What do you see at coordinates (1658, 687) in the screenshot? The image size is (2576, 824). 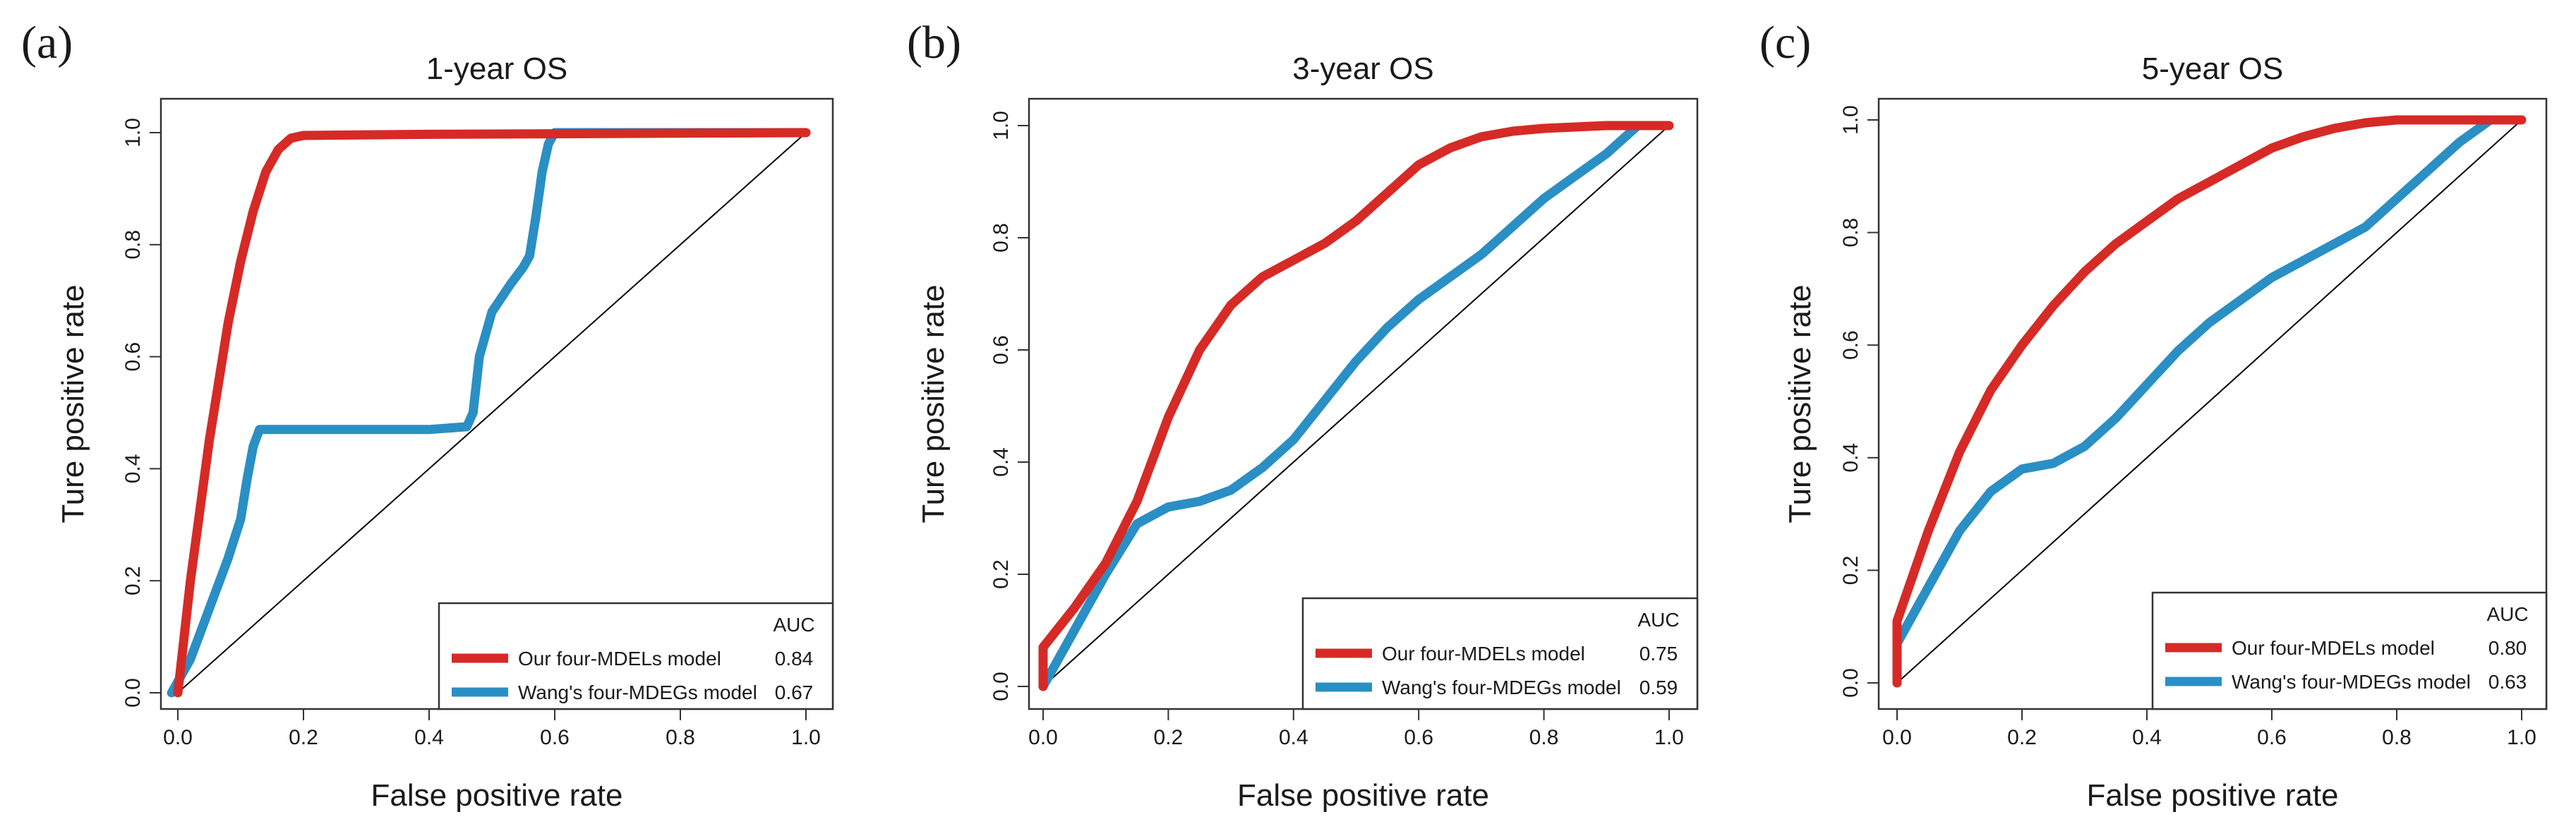 I see `legend-entry-auc: 0.59` at bounding box center [1658, 687].